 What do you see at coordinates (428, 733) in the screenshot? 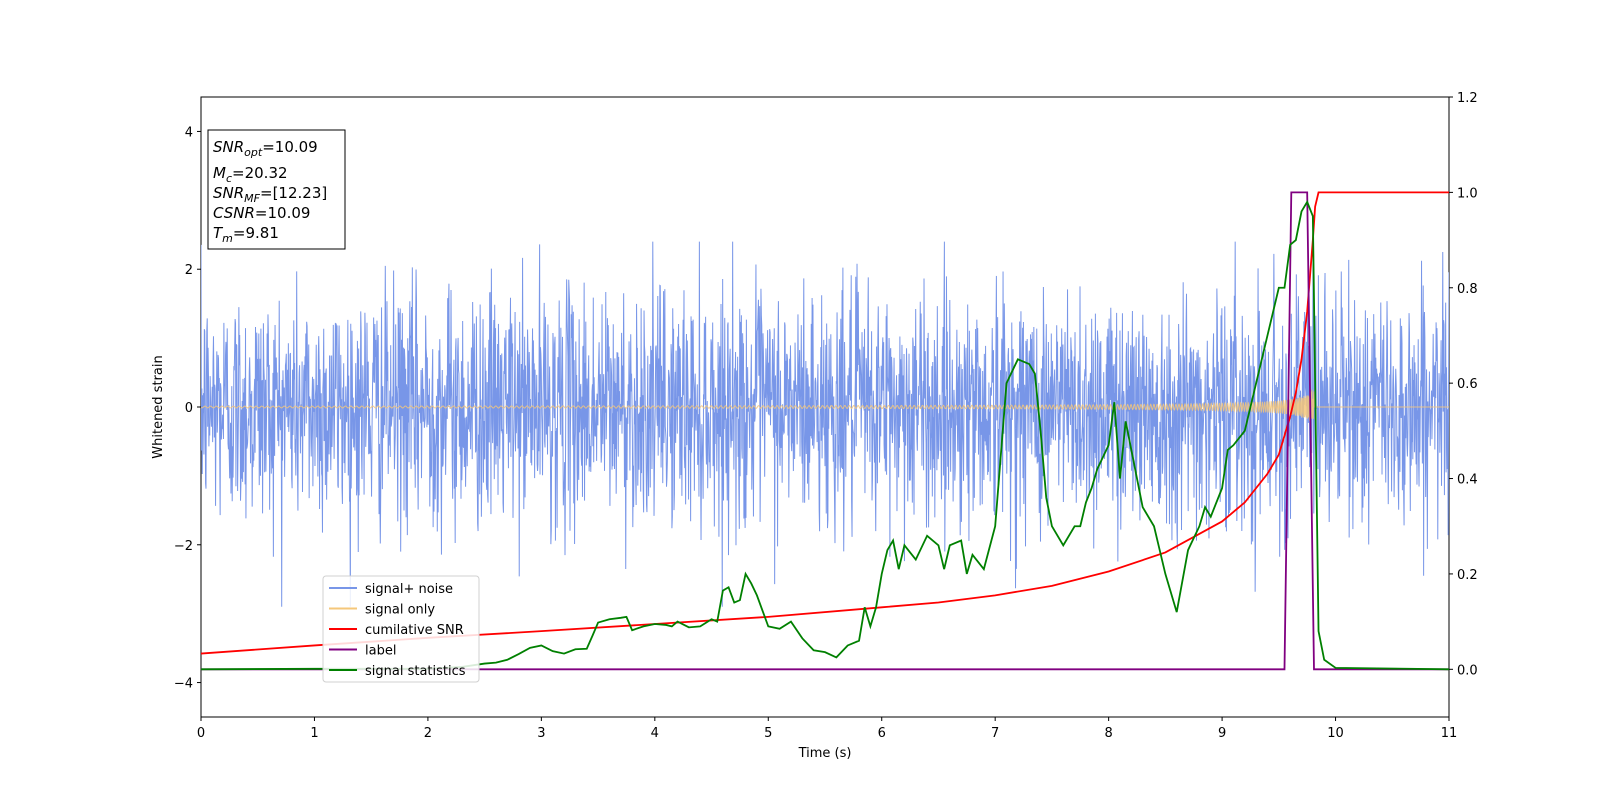
I see `x-tick-label: 2` at bounding box center [428, 733].